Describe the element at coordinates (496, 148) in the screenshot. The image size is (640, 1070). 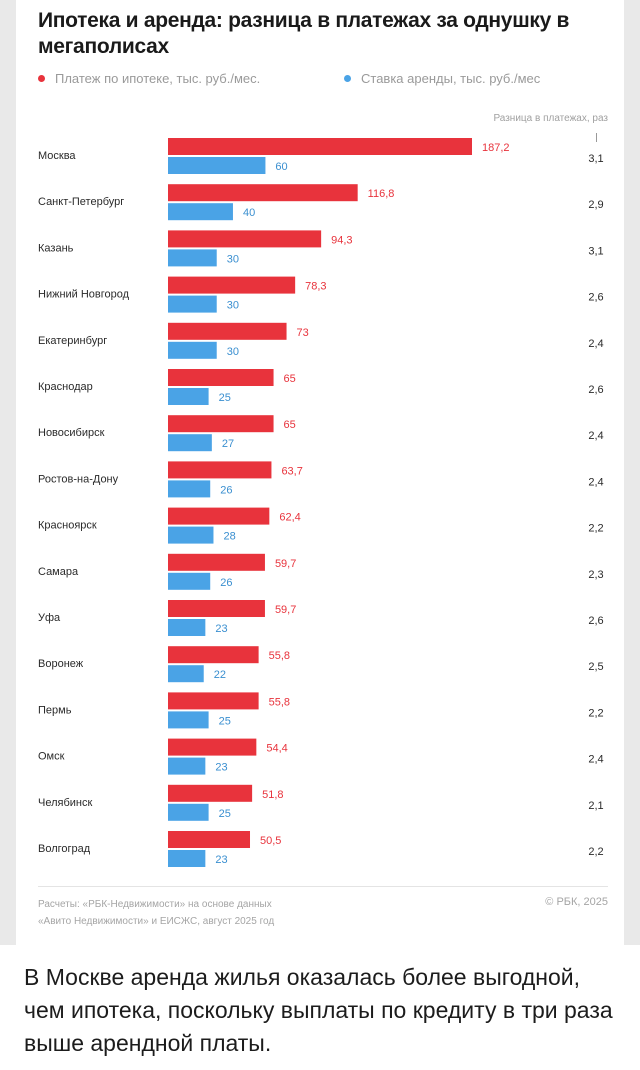
I see `mortgage-value-label: 187,2` at that location.